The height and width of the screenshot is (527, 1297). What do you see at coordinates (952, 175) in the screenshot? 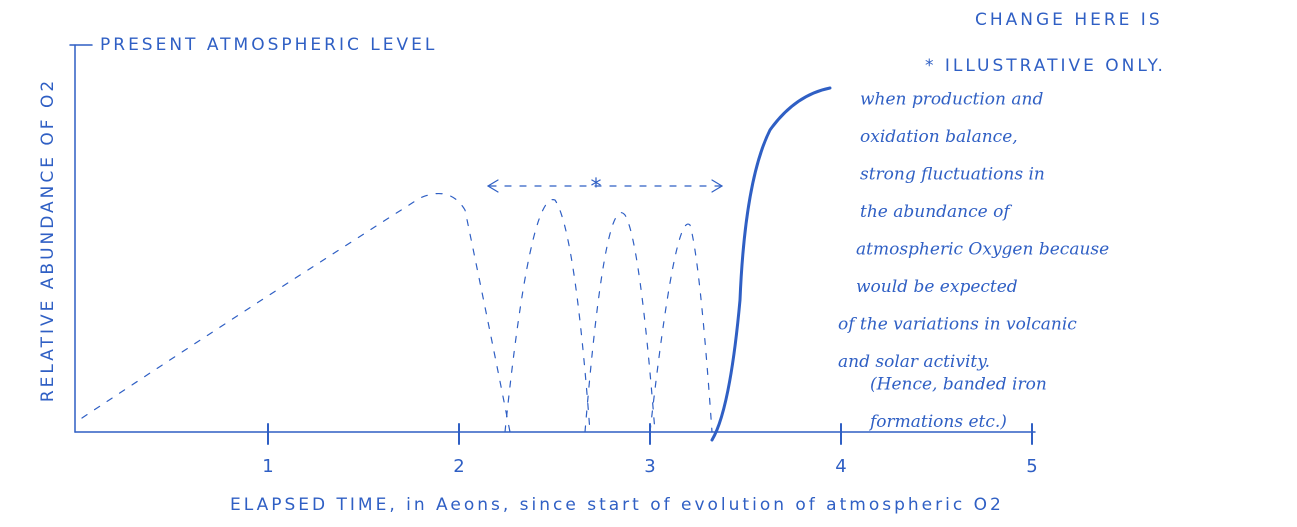
I see `note-line: strong fluctuations in` at bounding box center [952, 175].